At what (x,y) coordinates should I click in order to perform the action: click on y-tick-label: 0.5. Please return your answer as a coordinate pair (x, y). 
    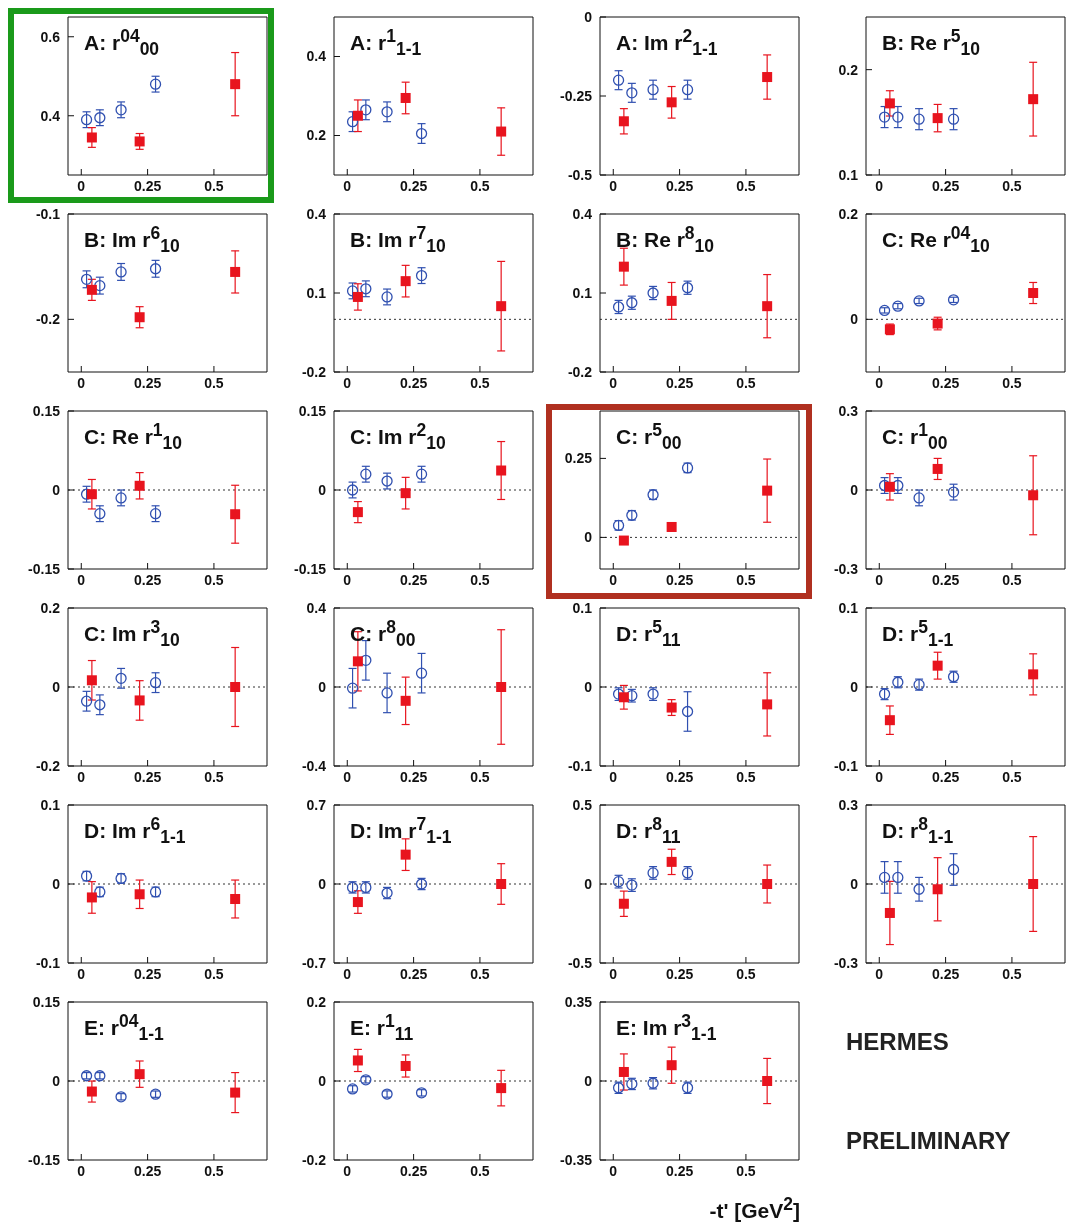
    Looking at the image, I should click on (582, 804).